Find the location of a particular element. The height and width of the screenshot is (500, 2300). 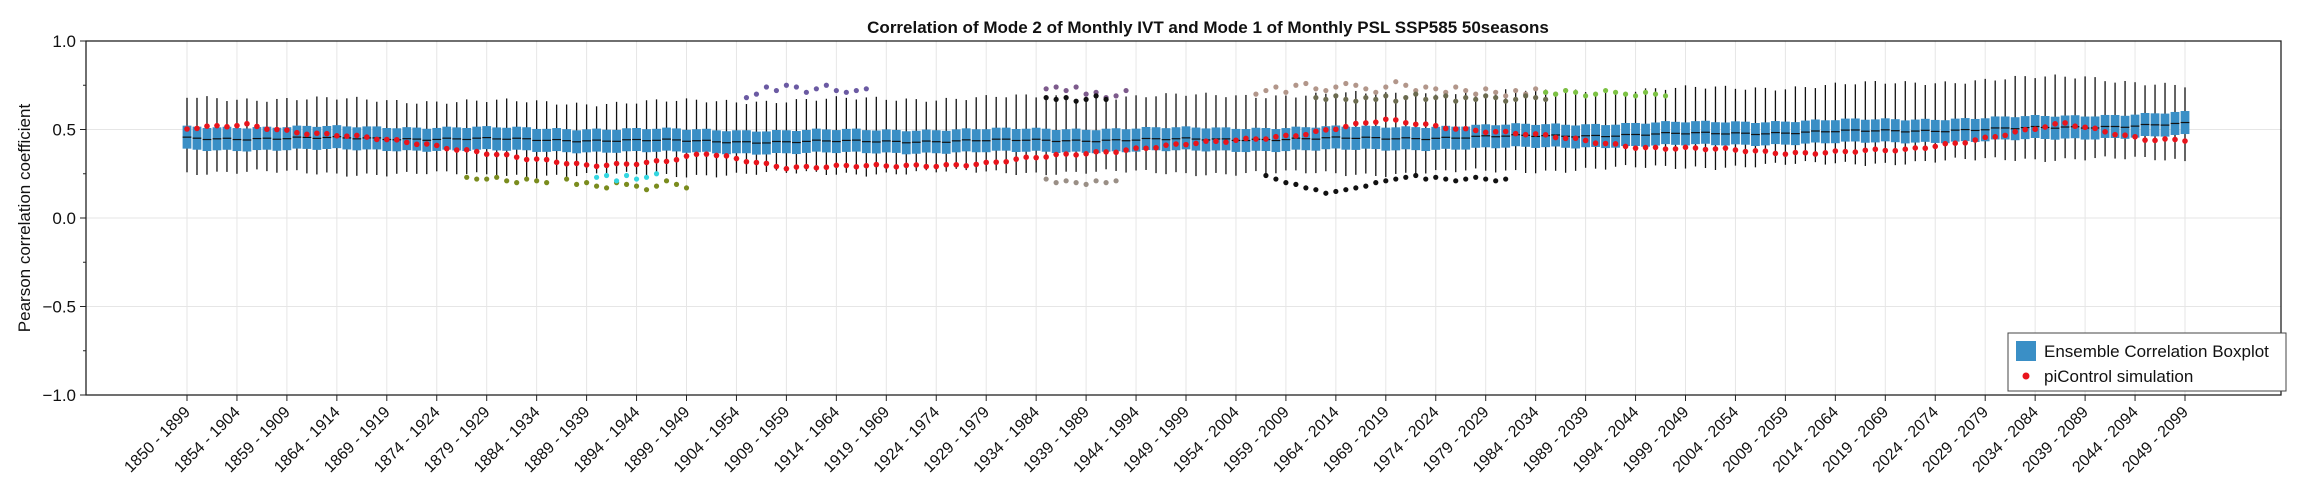

legend-frame is located at coordinates (2147, 362).